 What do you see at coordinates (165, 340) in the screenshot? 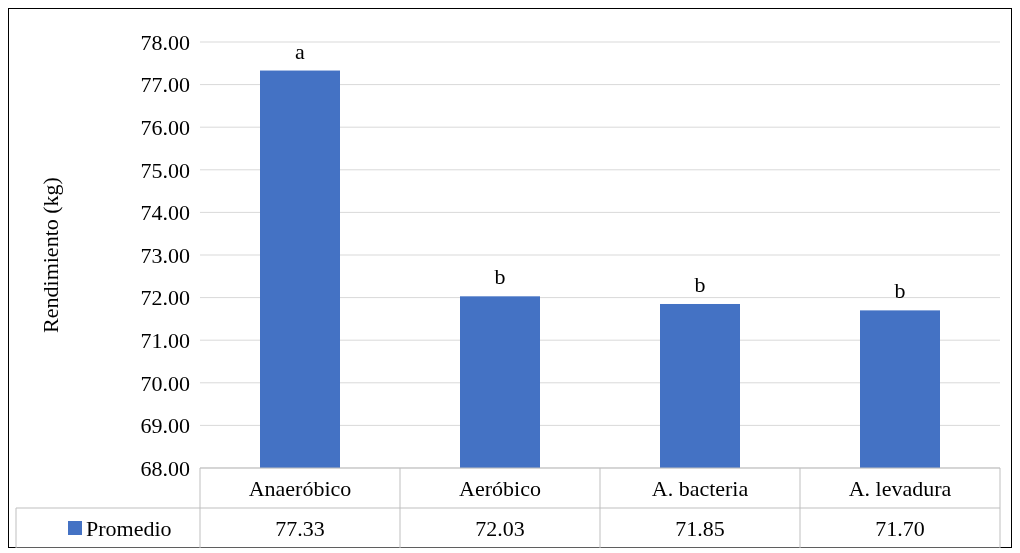
I see `y-tick-label: 71.00` at bounding box center [165, 340].